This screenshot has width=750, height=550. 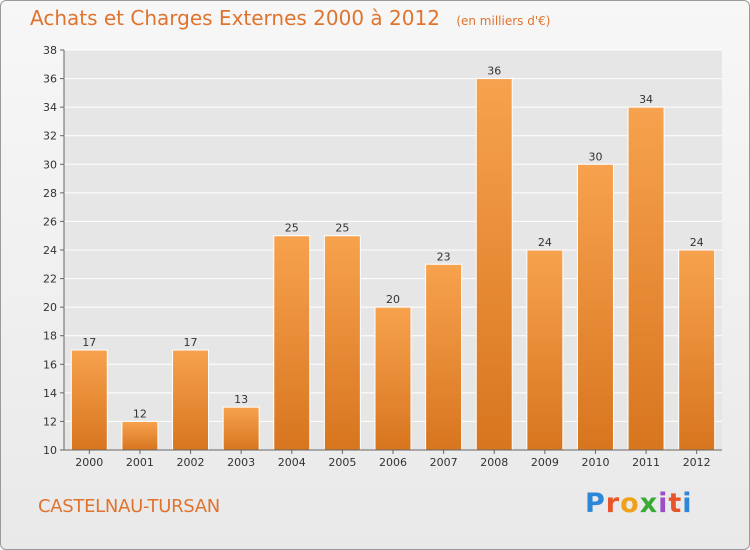 What do you see at coordinates (649, 503) in the screenshot?
I see `logo-letter: x` at bounding box center [649, 503].